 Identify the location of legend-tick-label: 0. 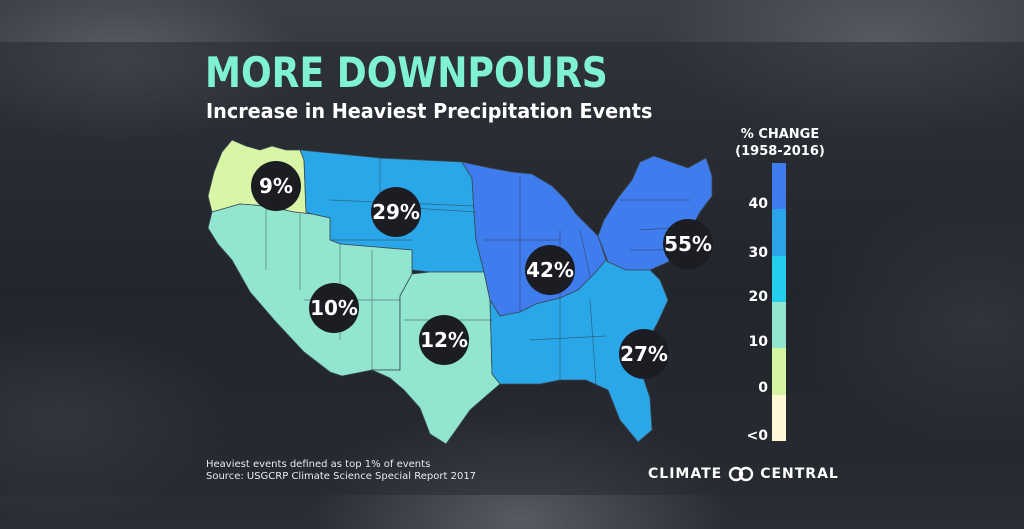
(763, 388).